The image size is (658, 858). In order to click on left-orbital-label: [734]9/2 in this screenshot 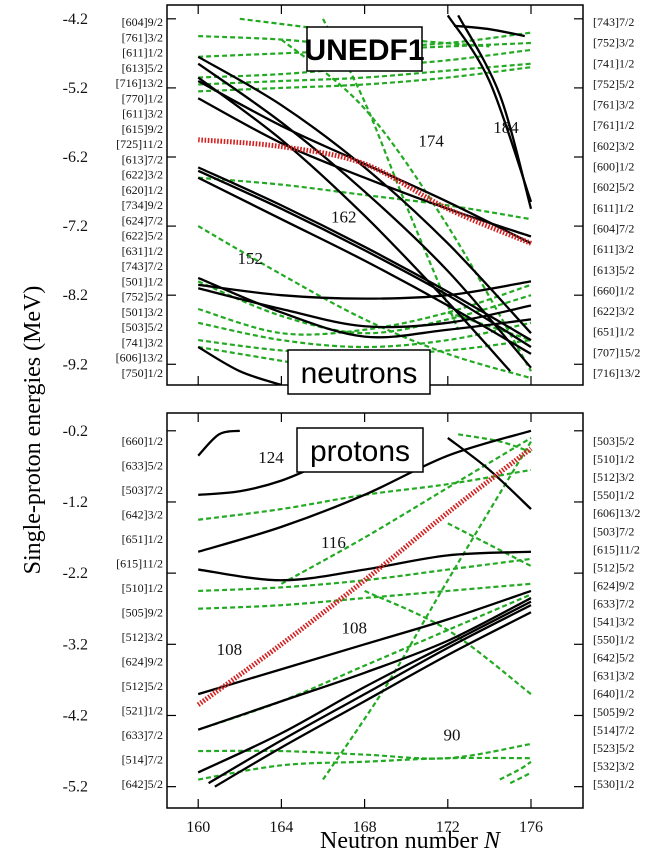, I will do `click(142, 205)`.